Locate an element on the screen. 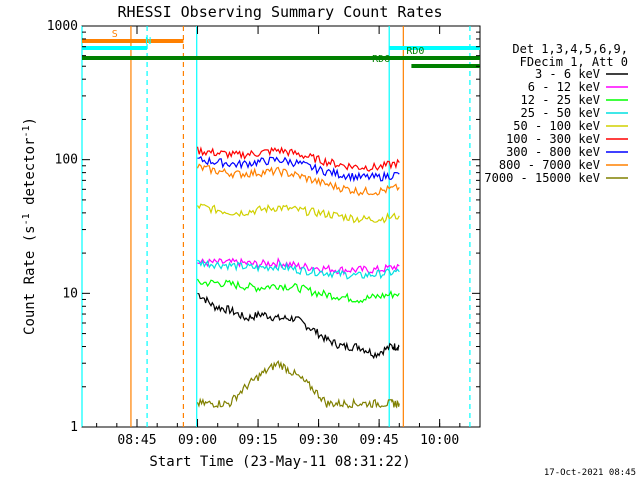  footer-timestamp: 17-Oct-2021 08:45 is located at coordinates (590, 473).